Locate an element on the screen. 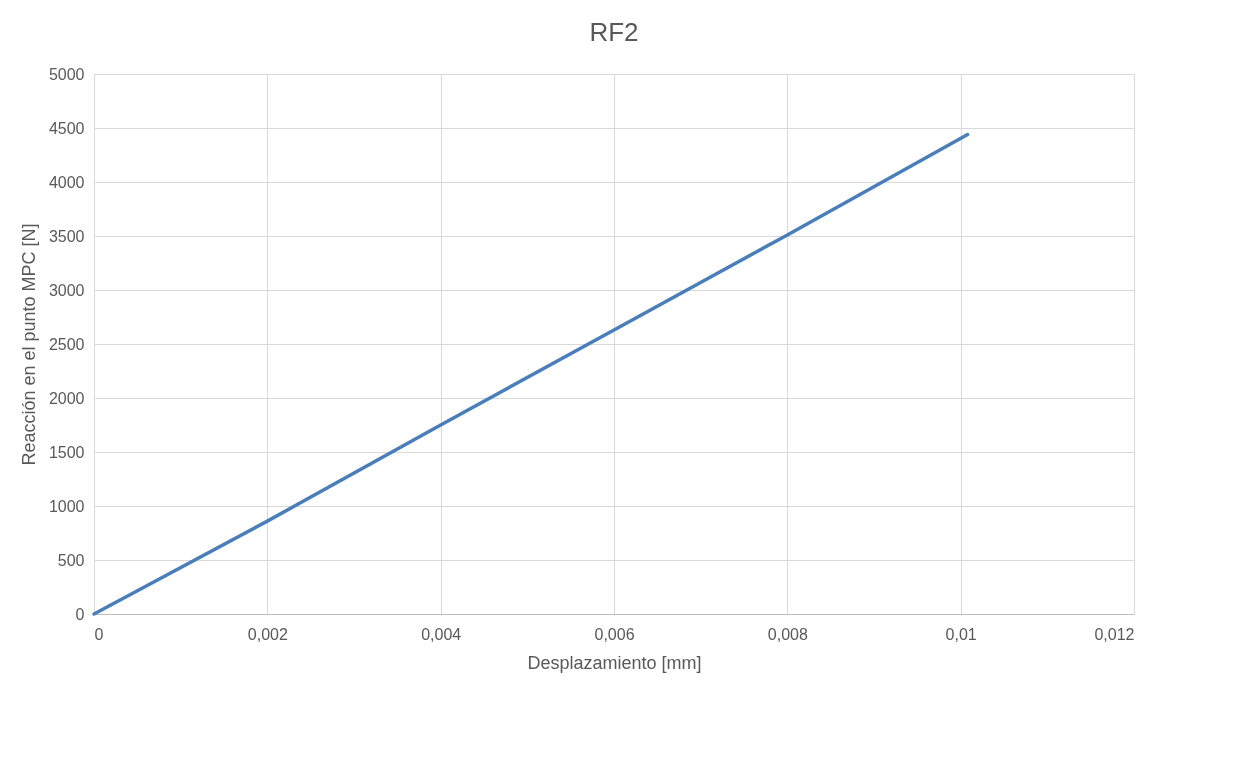  y-tick-label: 4500 is located at coordinates (66, 128).